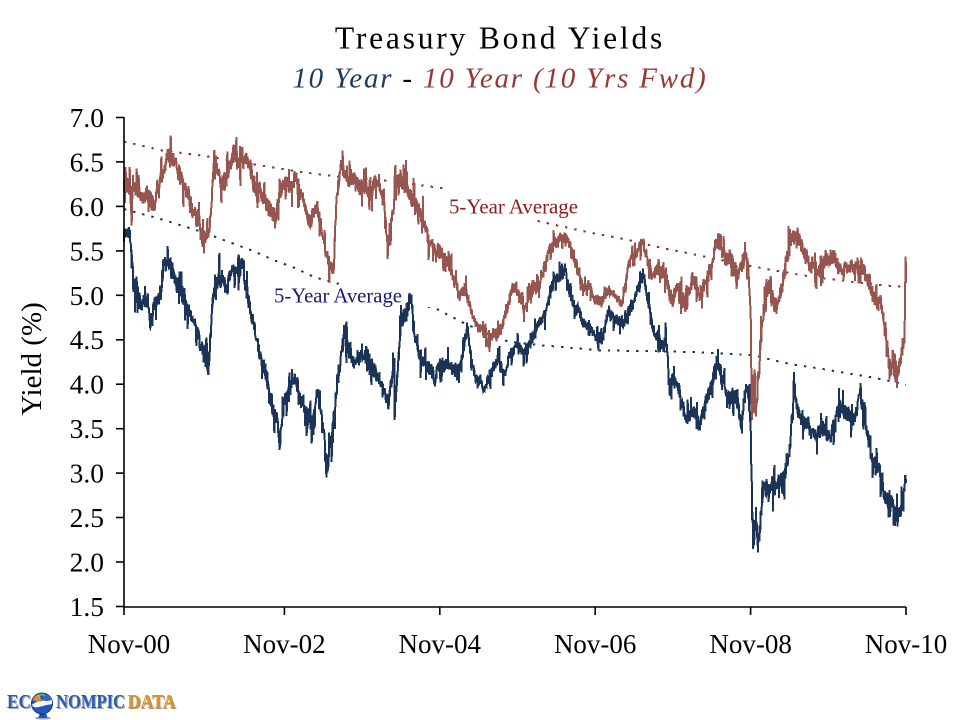 This screenshot has height=720, width=960. Describe the element at coordinates (87, 161) in the screenshot. I see `svg-text: 6.5` at that location.